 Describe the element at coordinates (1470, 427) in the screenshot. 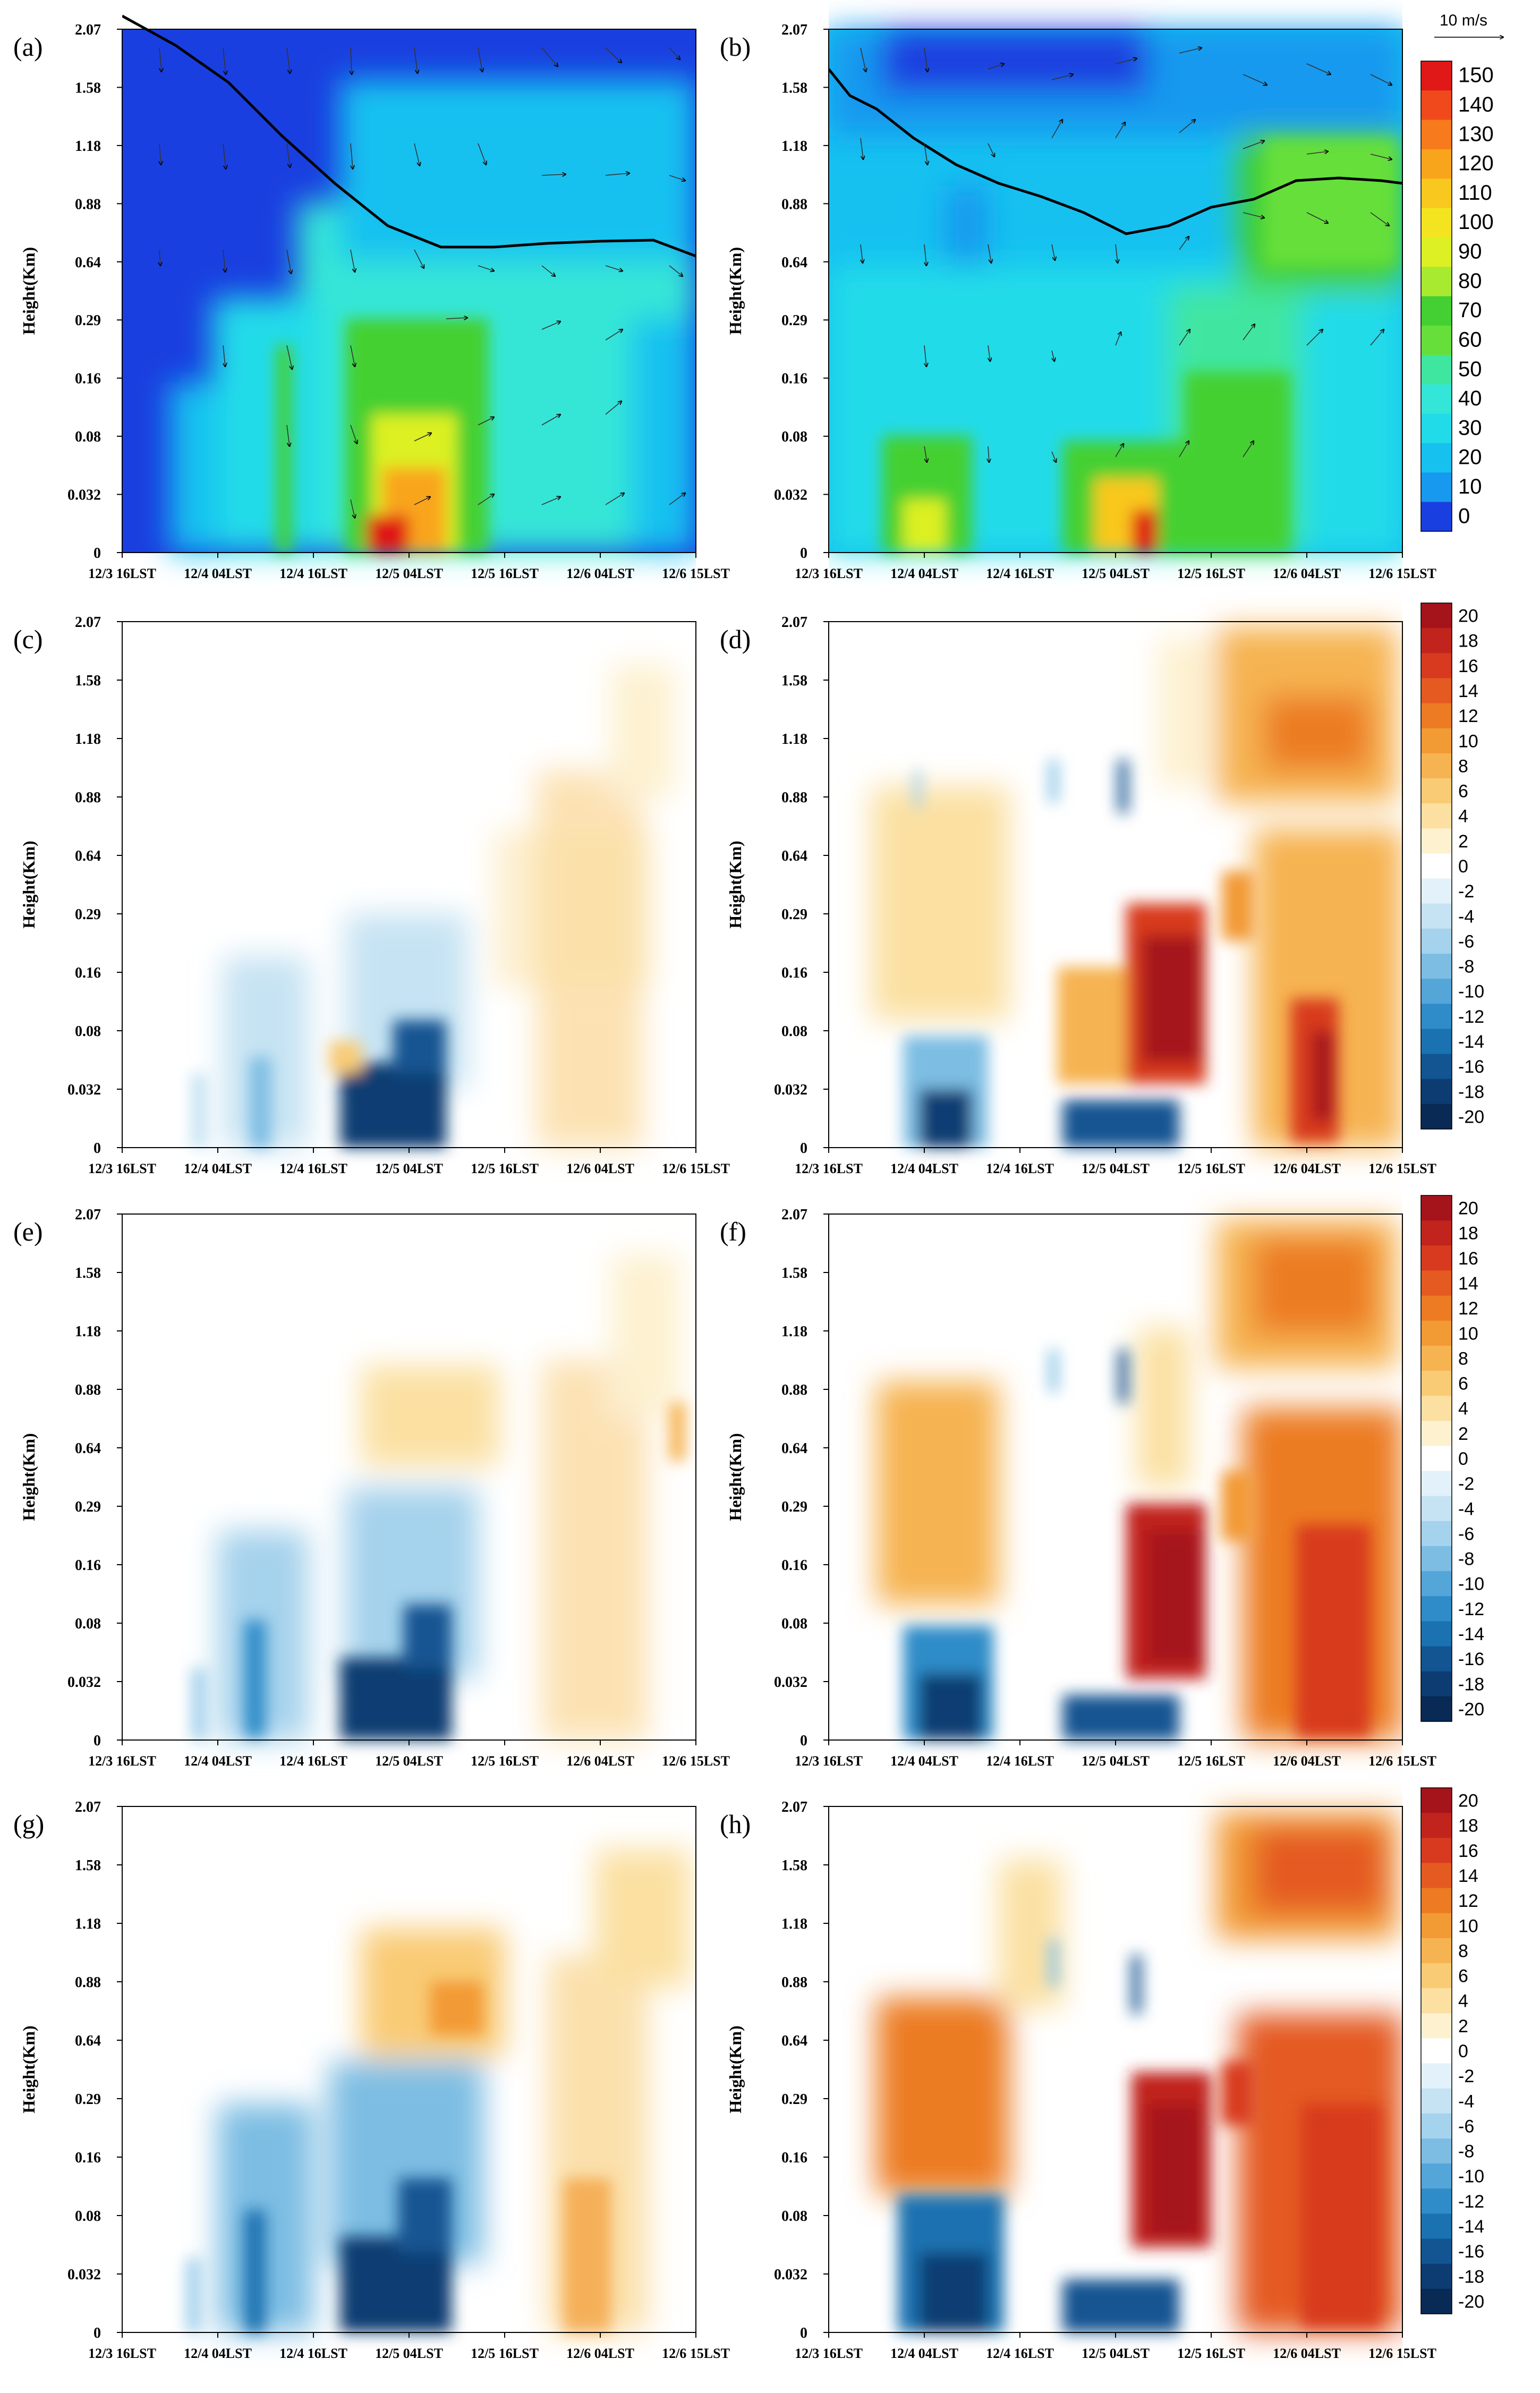

I see `colorbar-label: 30` at that location.